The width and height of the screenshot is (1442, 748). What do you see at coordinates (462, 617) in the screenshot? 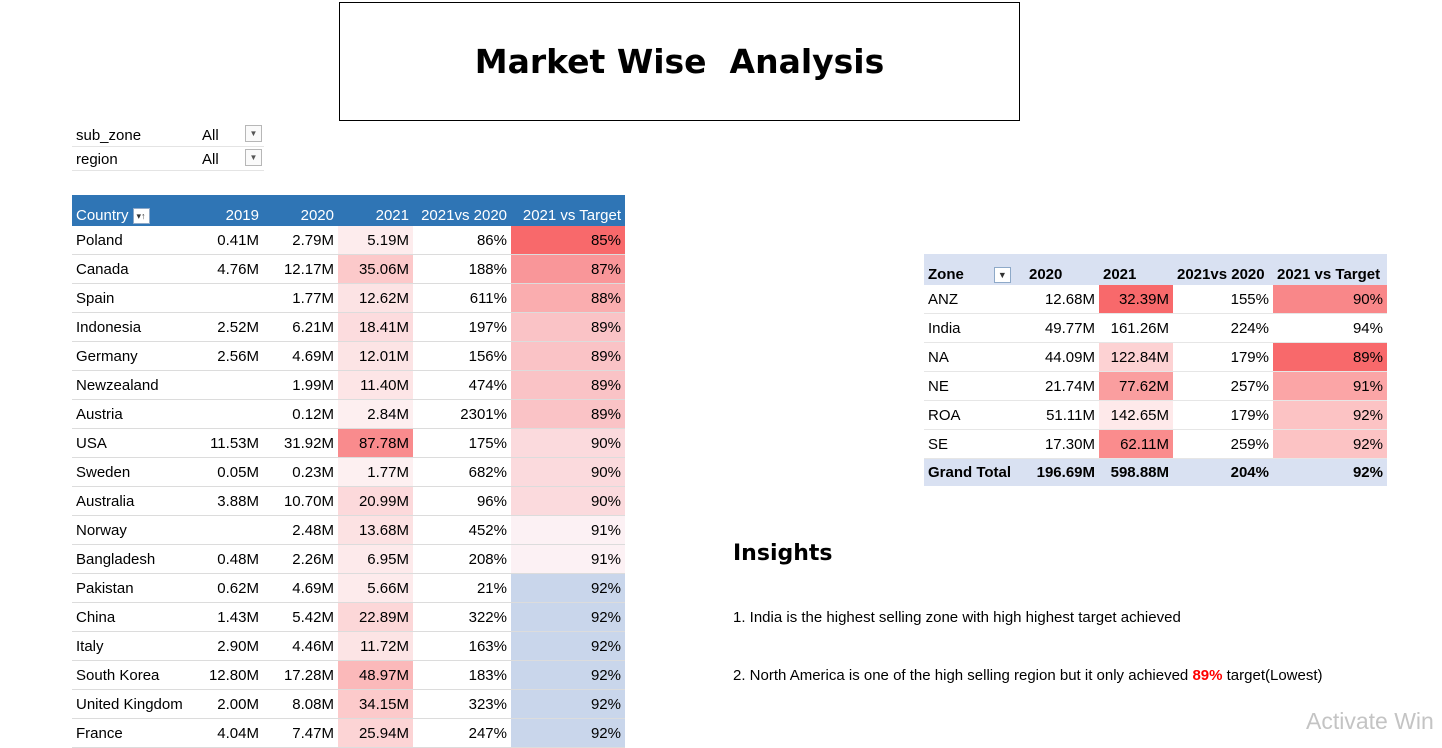
I see `cell-vs2020: 322%` at bounding box center [462, 617].